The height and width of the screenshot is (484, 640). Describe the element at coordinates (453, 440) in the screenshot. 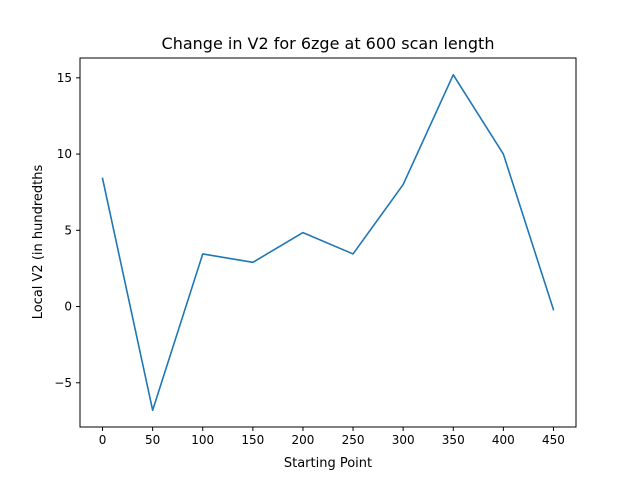

I see `x-tick-label: 350` at that location.